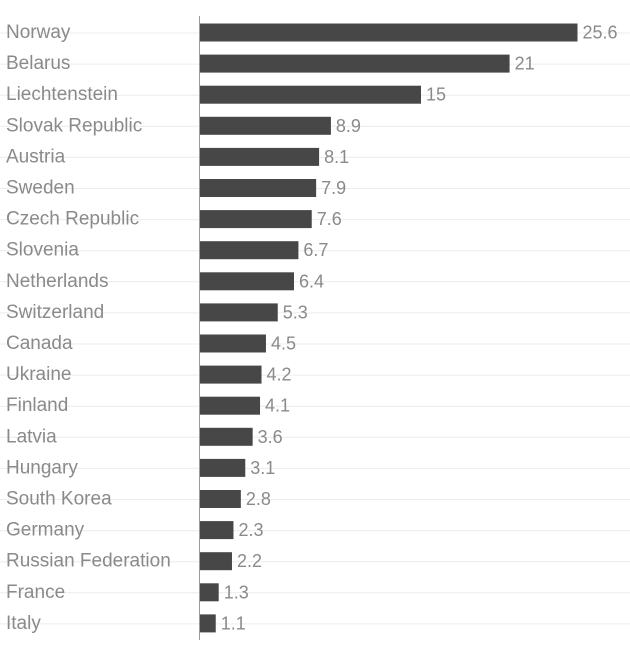 The width and height of the screenshot is (630, 652). I want to click on value-label-italy: 1.1, so click(233, 623).